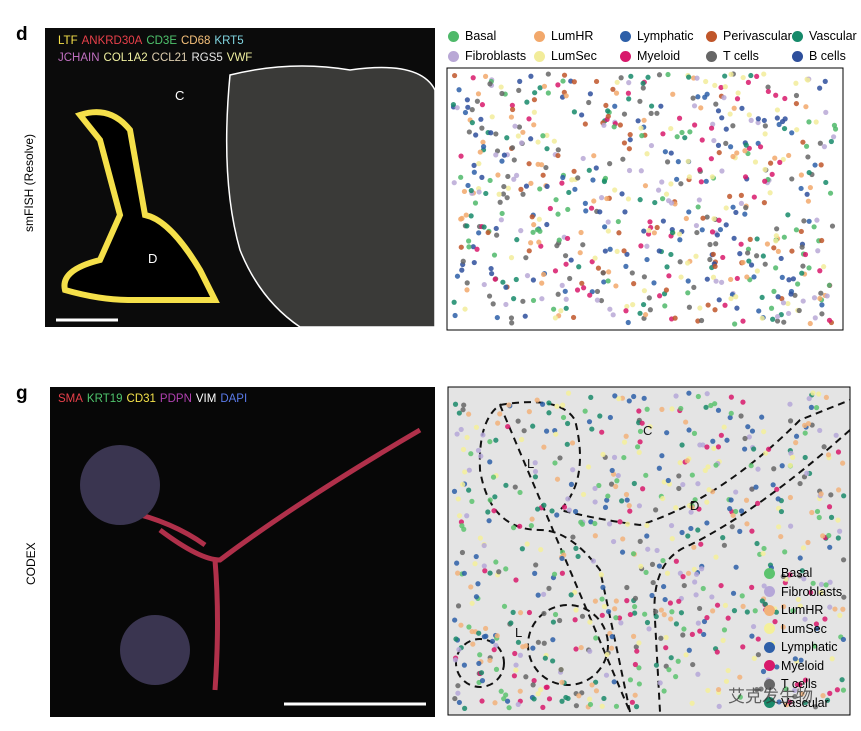 The image size is (861, 731). I want to click on legend-label: Myeloid, so click(803, 665).